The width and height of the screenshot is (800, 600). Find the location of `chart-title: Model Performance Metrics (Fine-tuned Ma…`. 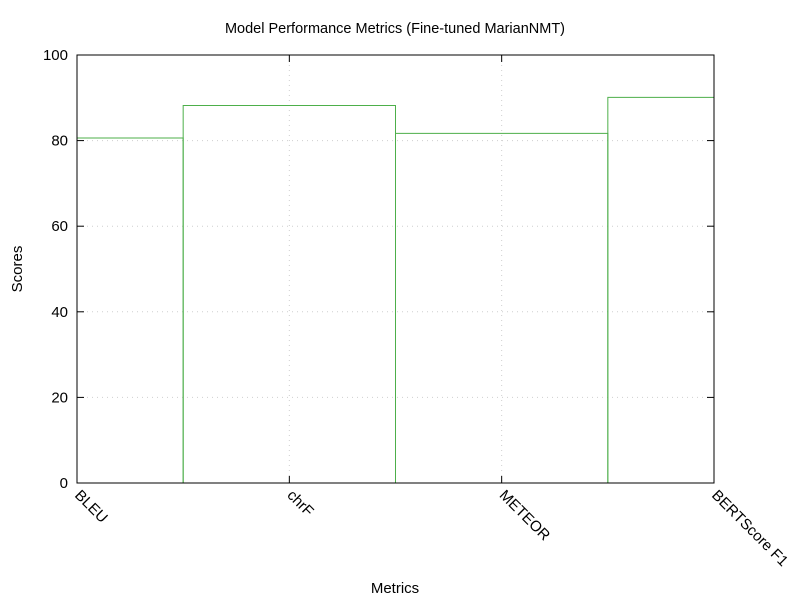

chart-title: Model Performance Metrics (Fine-tuned Ma… is located at coordinates (395, 29).